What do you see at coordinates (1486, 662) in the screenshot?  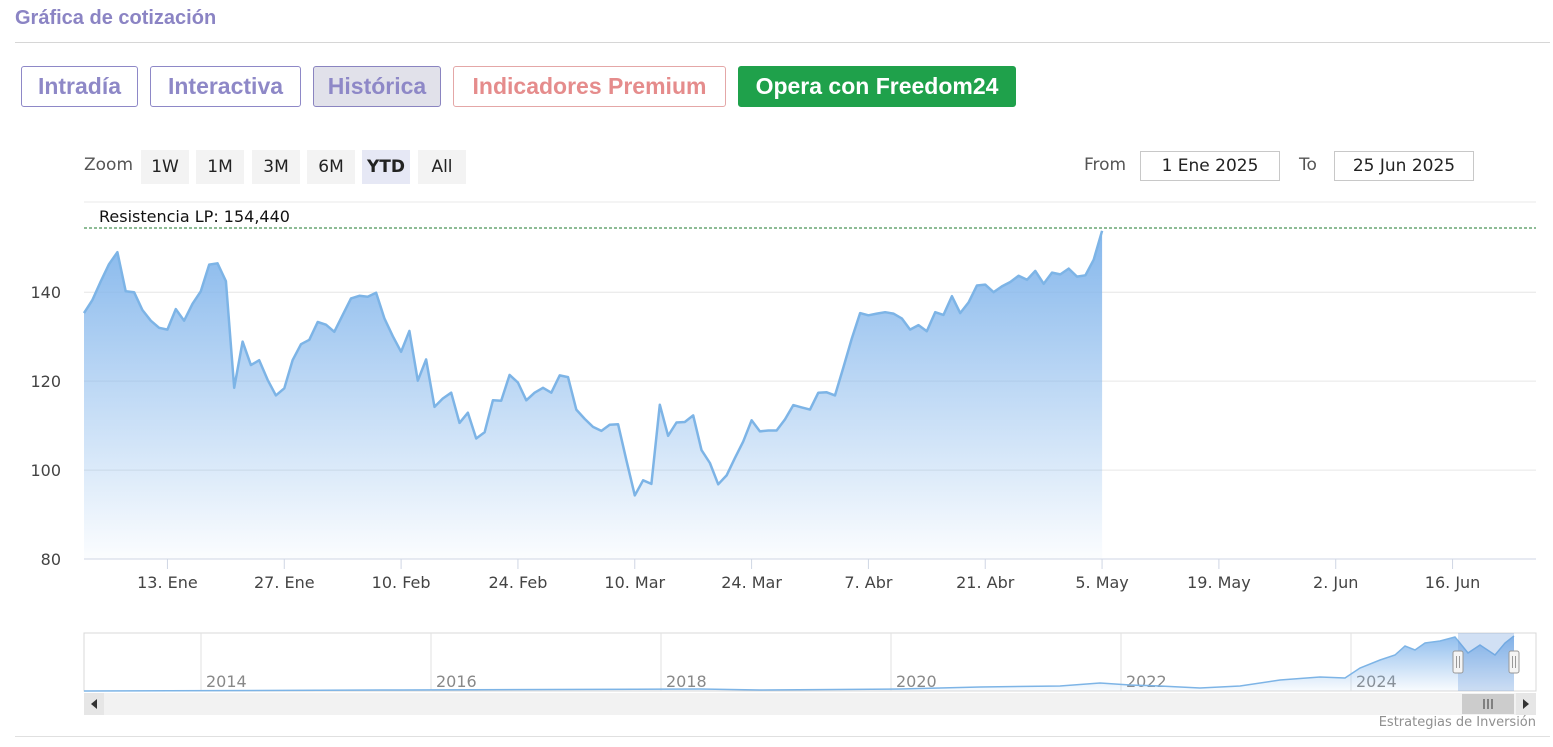 I see `navigator-selection` at bounding box center [1486, 662].